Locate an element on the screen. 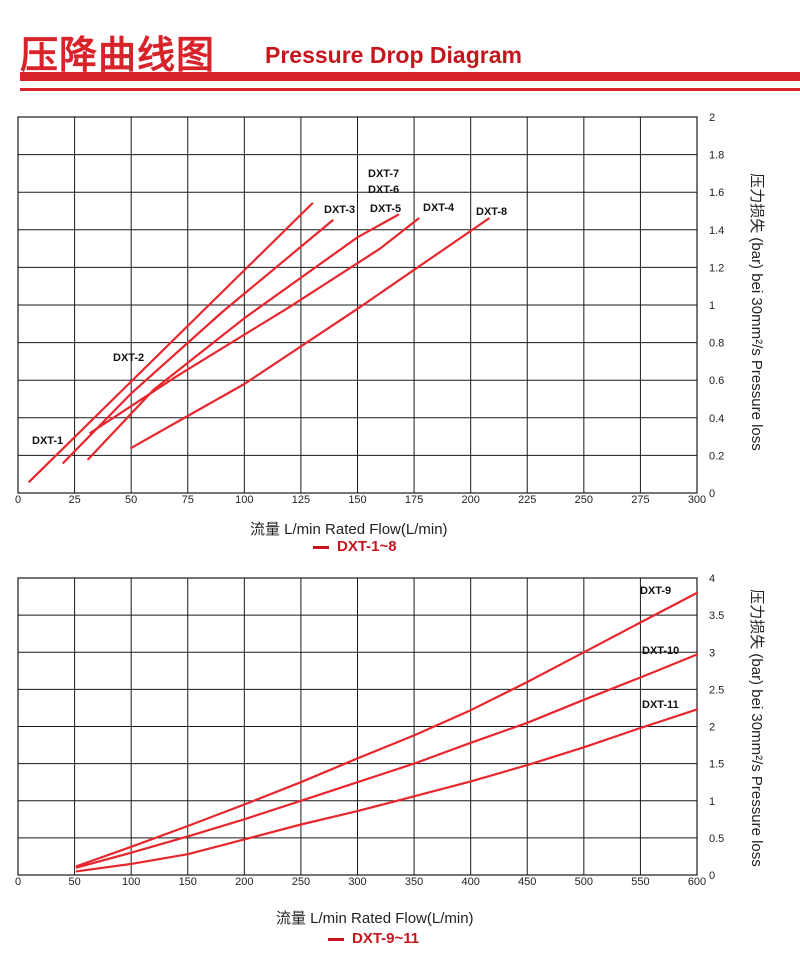 The width and height of the screenshot is (800, 966). x-tick-label: 175 is located at coordinates (414, 500).